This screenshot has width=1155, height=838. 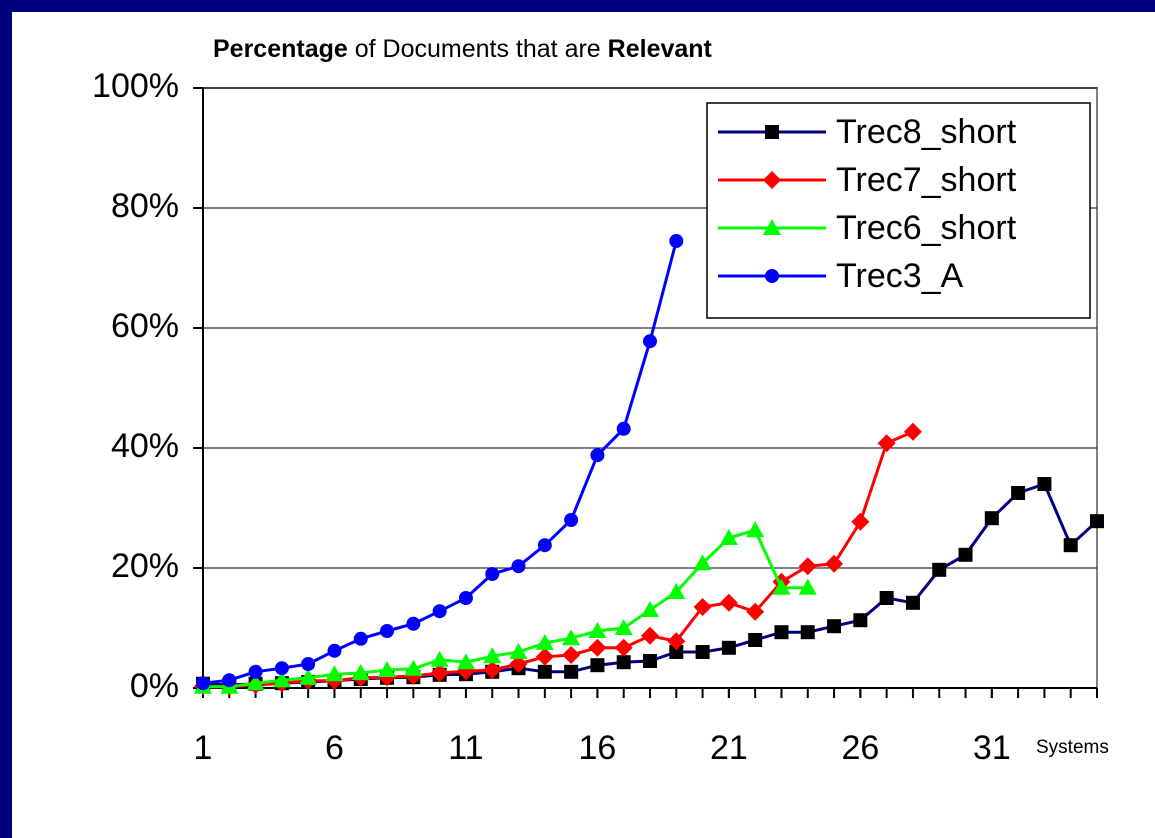 What do you see at coordinates (145, 326) in the screenshot?
I see `y-tick-label: 60%` at bounding box center [145, 326].